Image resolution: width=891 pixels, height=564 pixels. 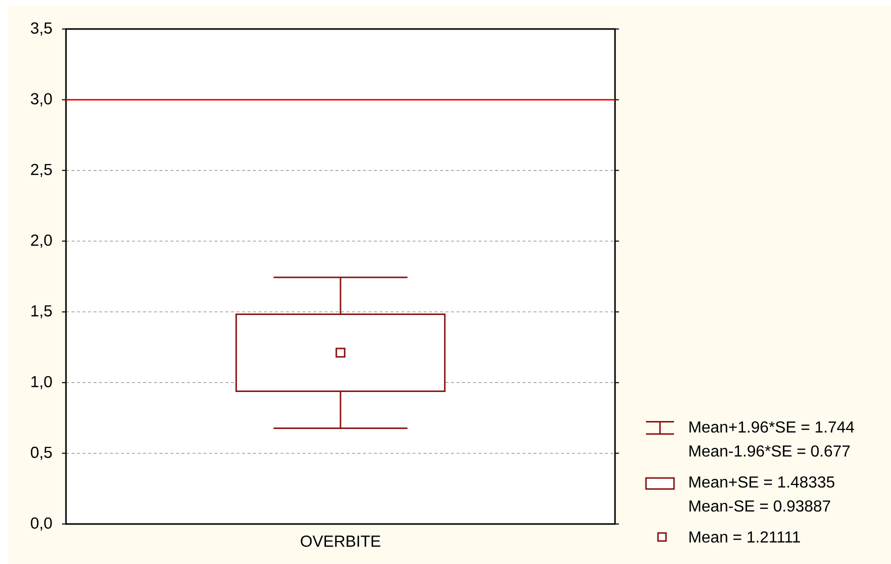 What do you see at coordinates (41, 171) in the screenshot?
I see `y-tick-label: 2,5` at bounding box center [41, 171].